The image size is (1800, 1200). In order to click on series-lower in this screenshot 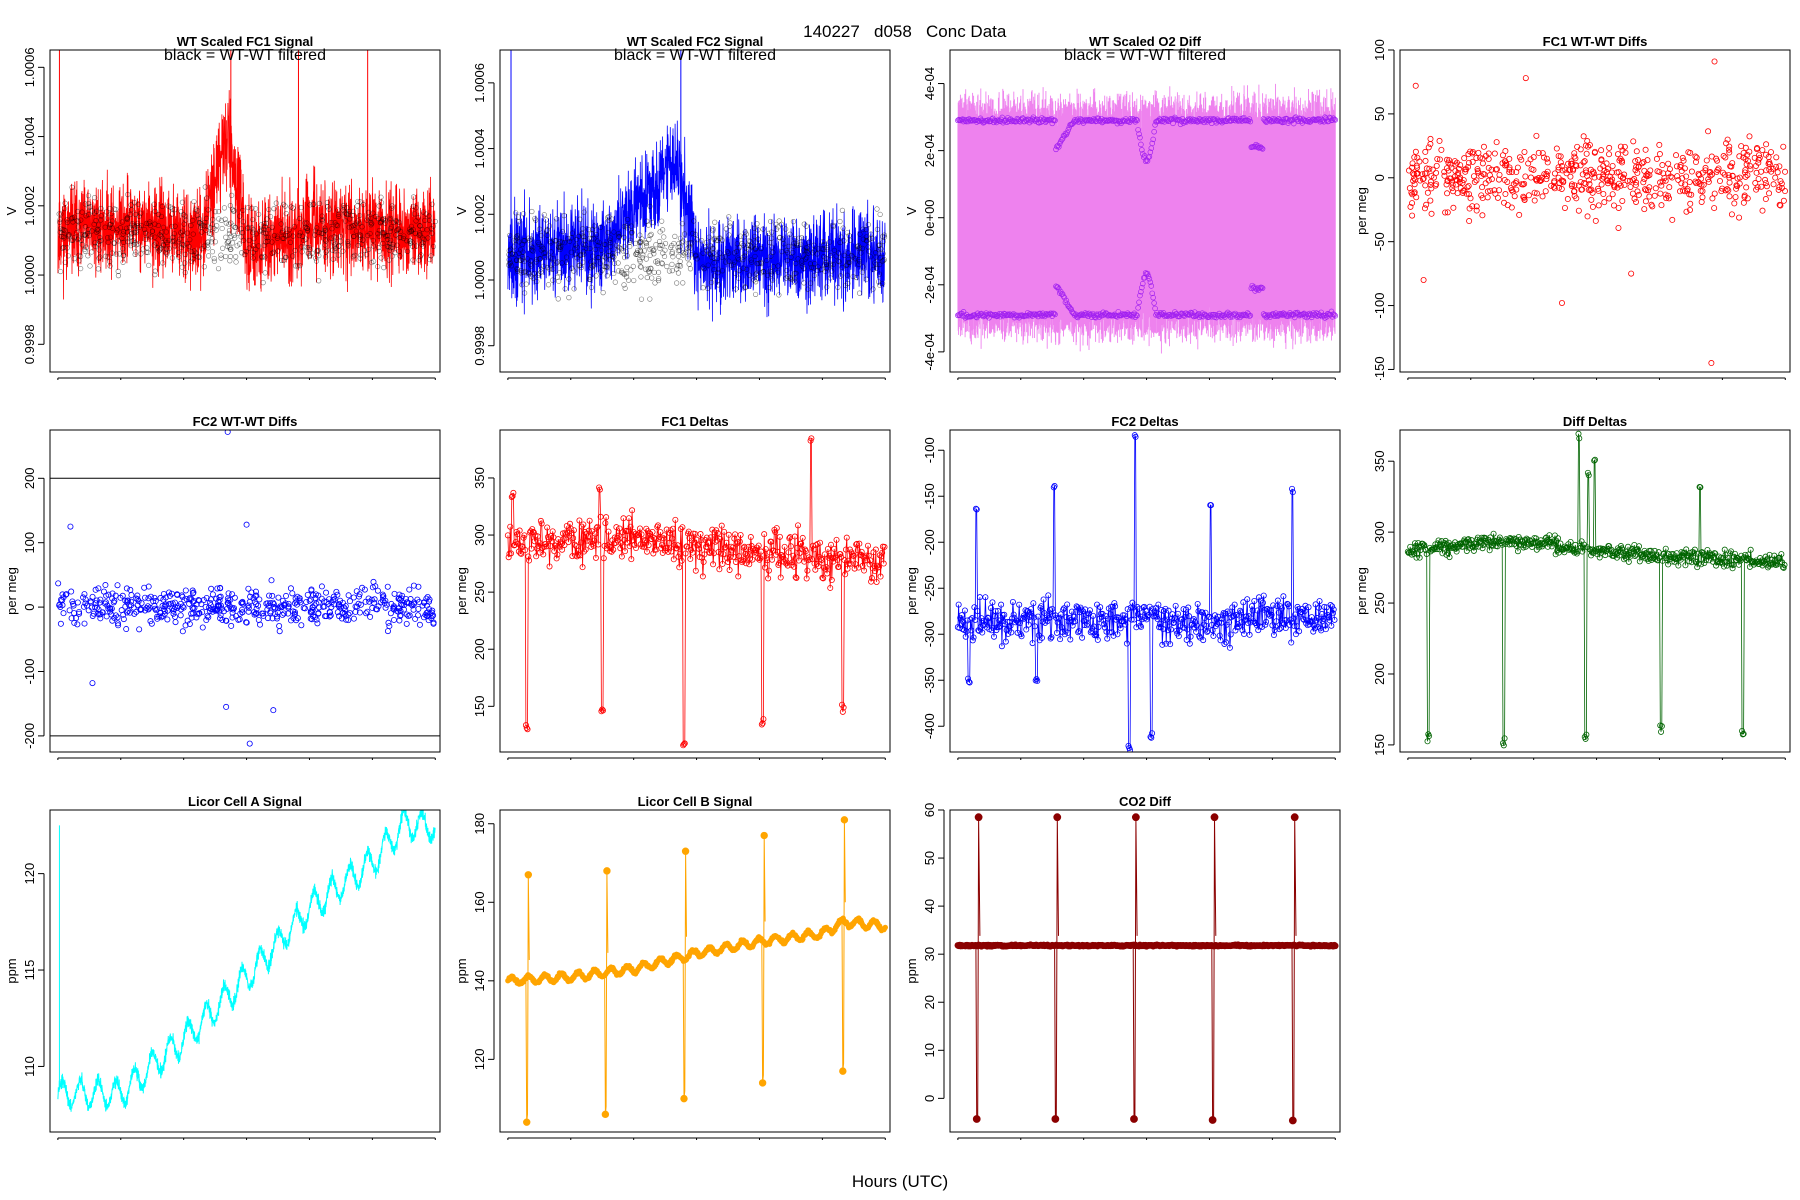, I will do `click(1147, 295)`.